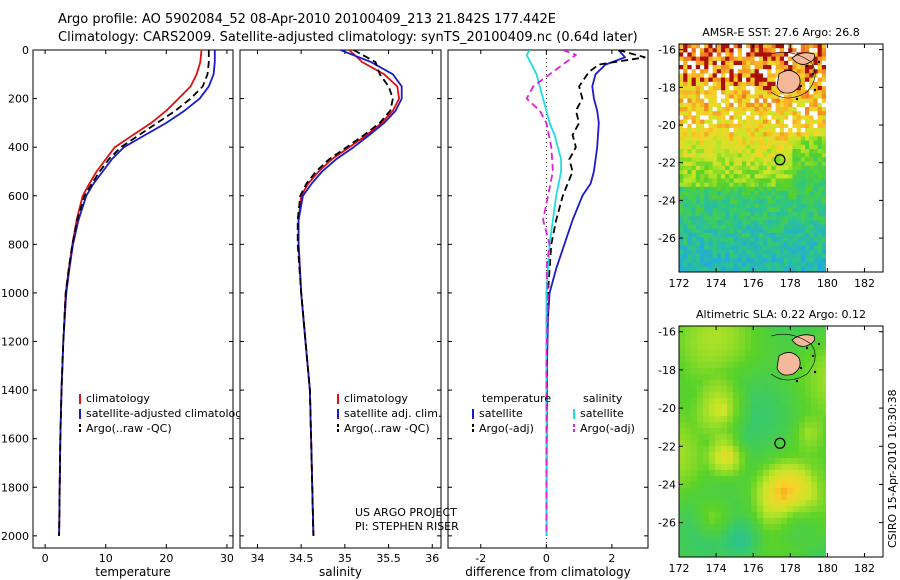 The height and width of the screenshot is (580, 900). Describe the element at coordinates (781, 314) in the screenshot. I see `sla-map-title: Altimetric SLA: 0.22 Argo: 0.12` at that location.